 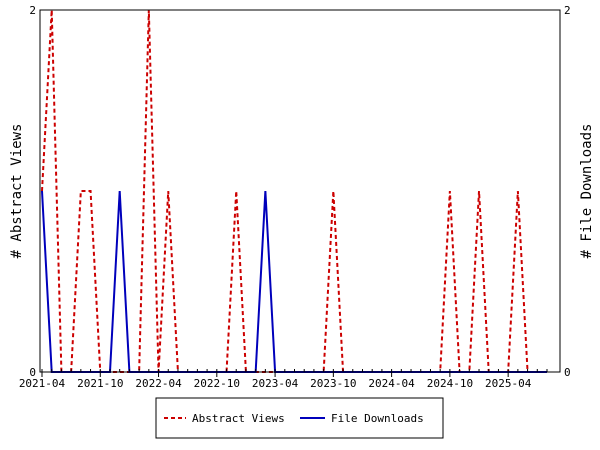 What do you see at coordinates (32, 10) in the screenshot?
I see `y-tick-label-left: 2` at bounding box center [32, 10].